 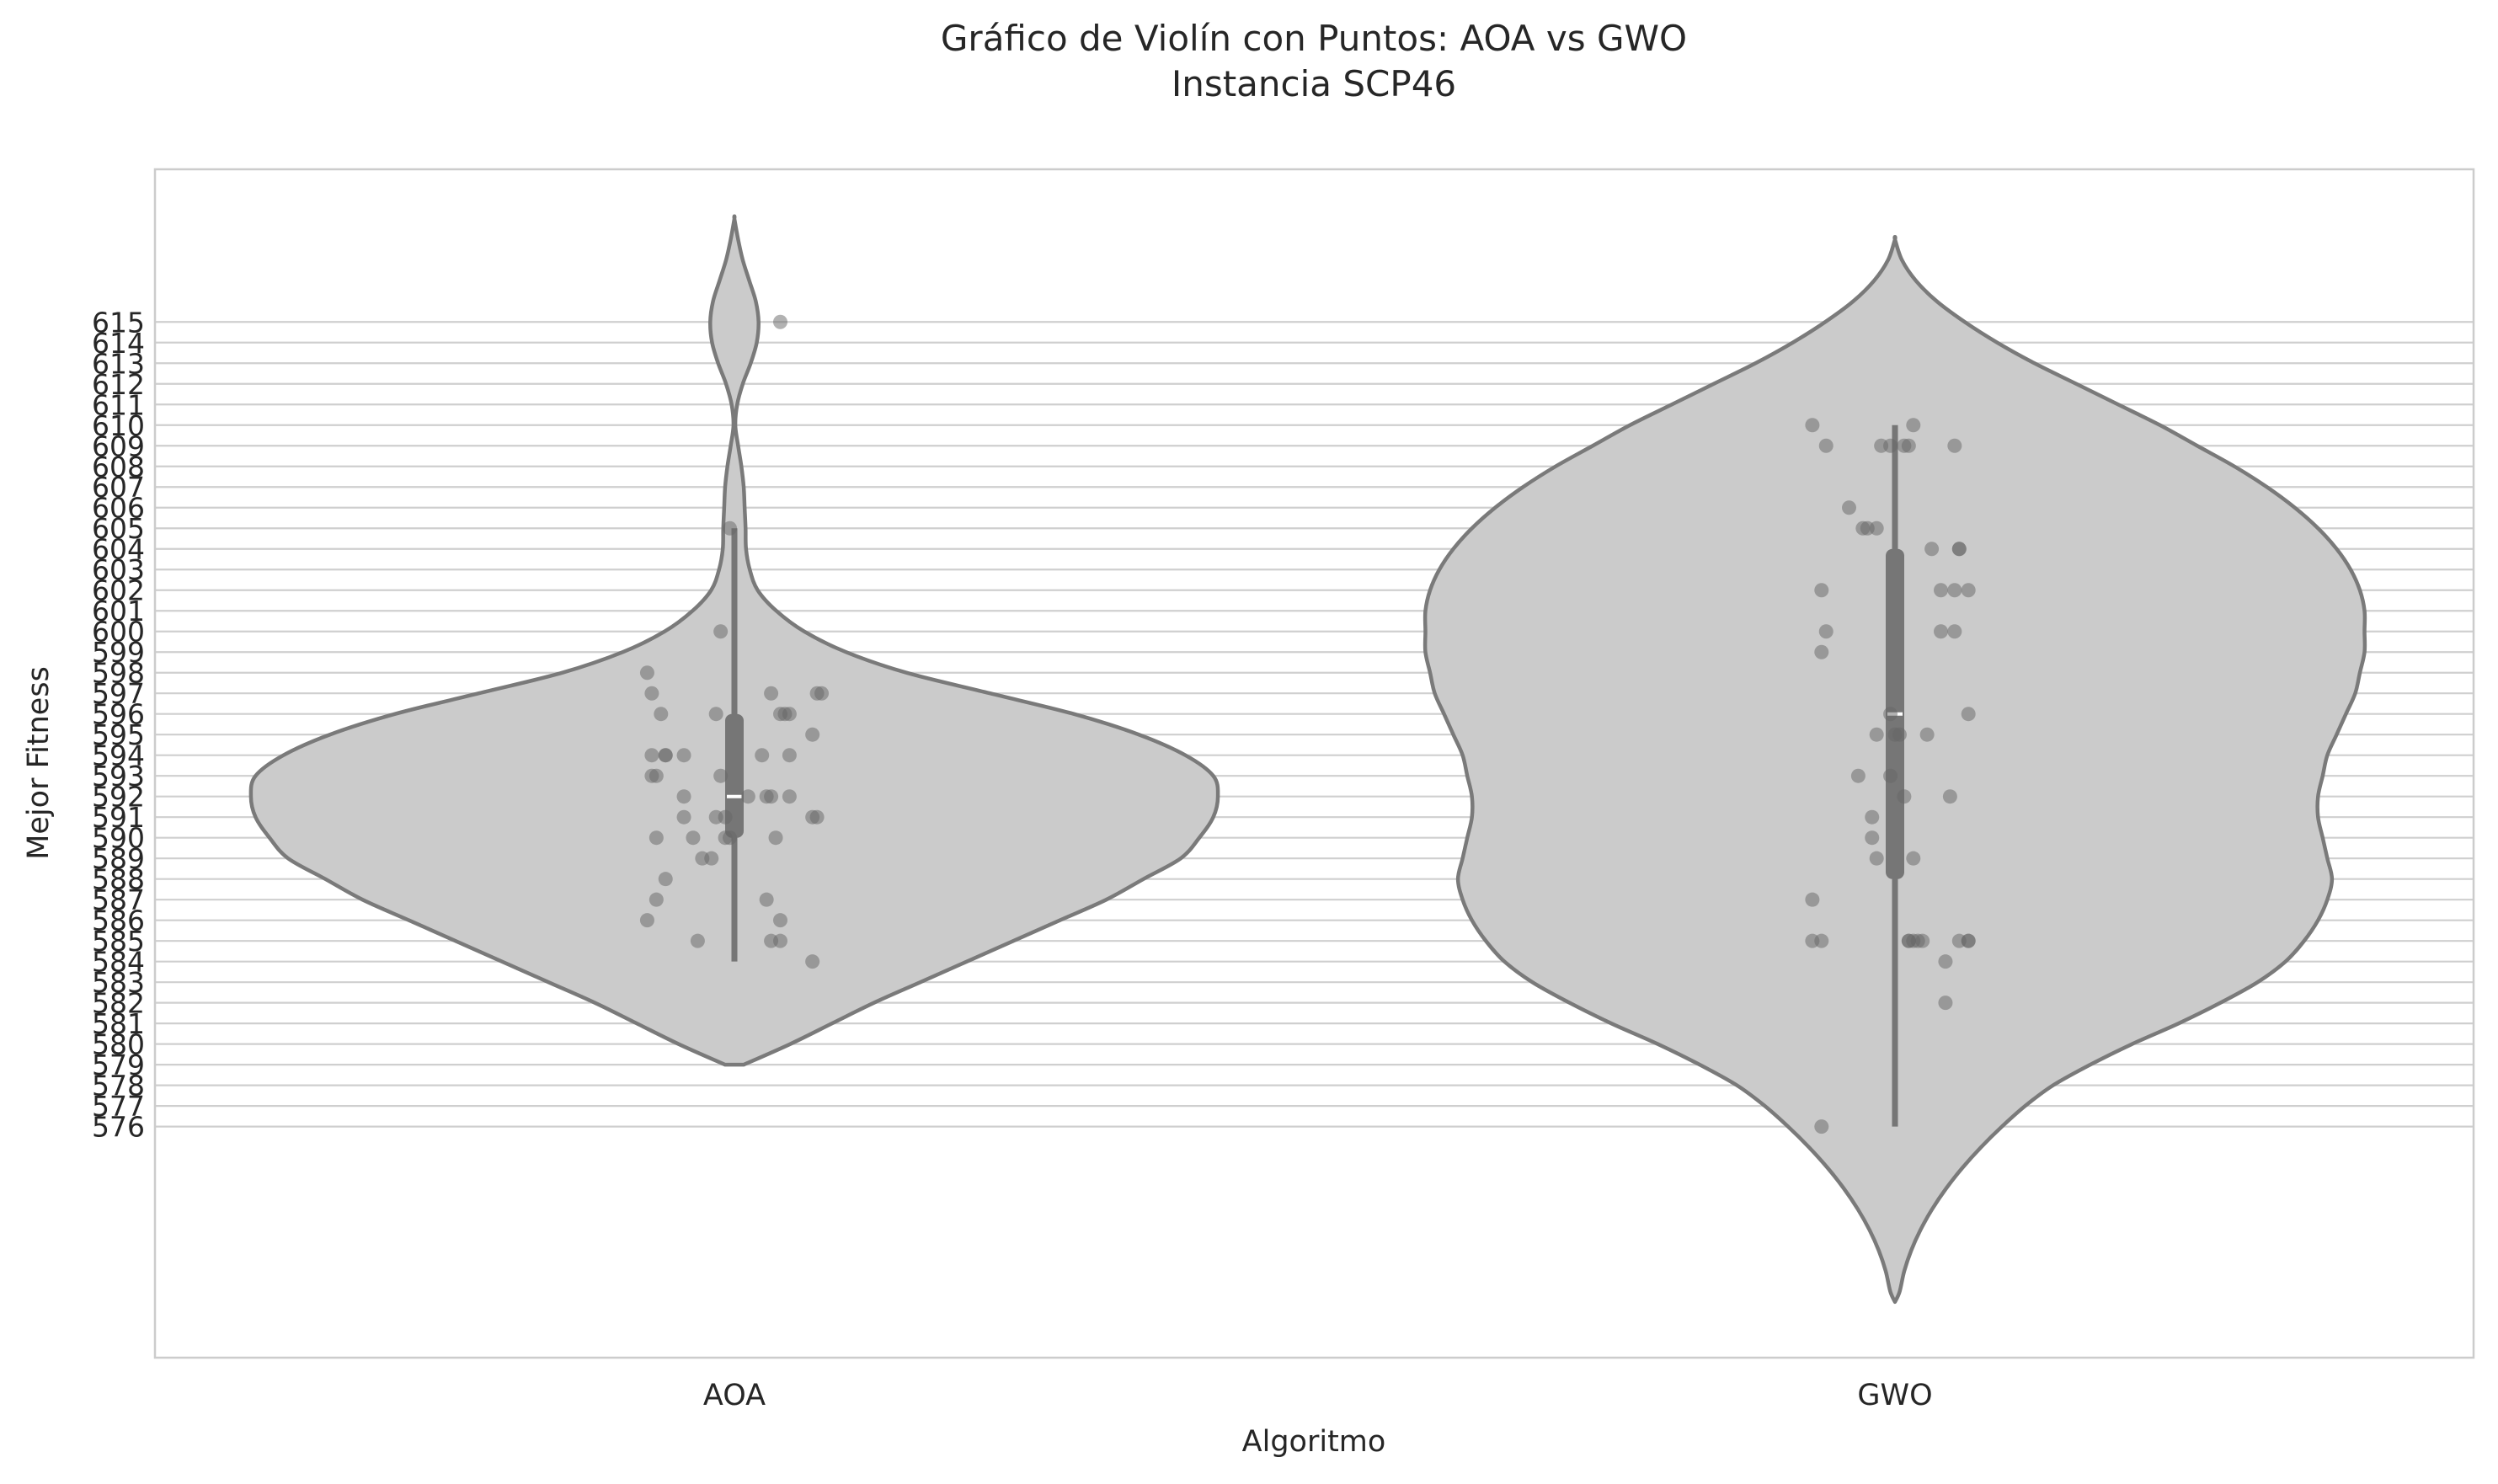 I want to click on y-tick-label-608: 608, so click(x=118, y=467).